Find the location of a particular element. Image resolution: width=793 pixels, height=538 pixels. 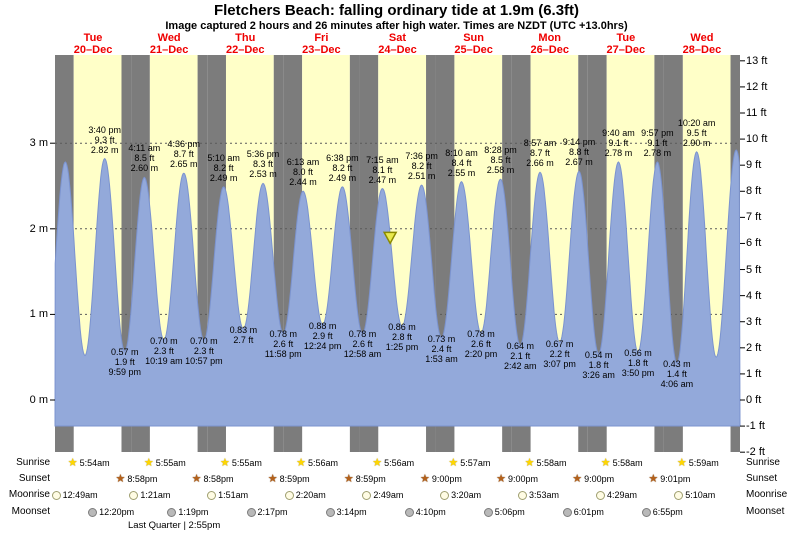

high-tide-label: 5:36 pm 8.3 ft 2.53 m is located at coordinates (263, 164).